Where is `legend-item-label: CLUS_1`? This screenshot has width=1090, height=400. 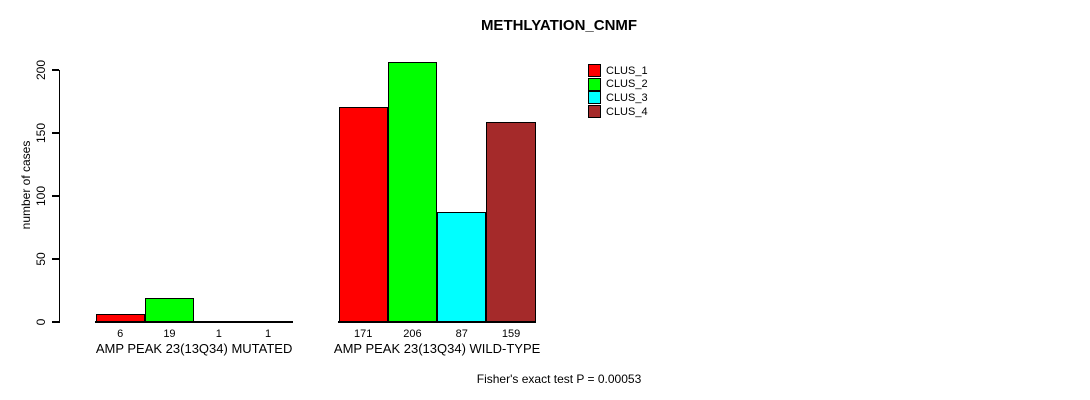
legend-item-label: CLUS_1 is located at coordinates (627, 70).